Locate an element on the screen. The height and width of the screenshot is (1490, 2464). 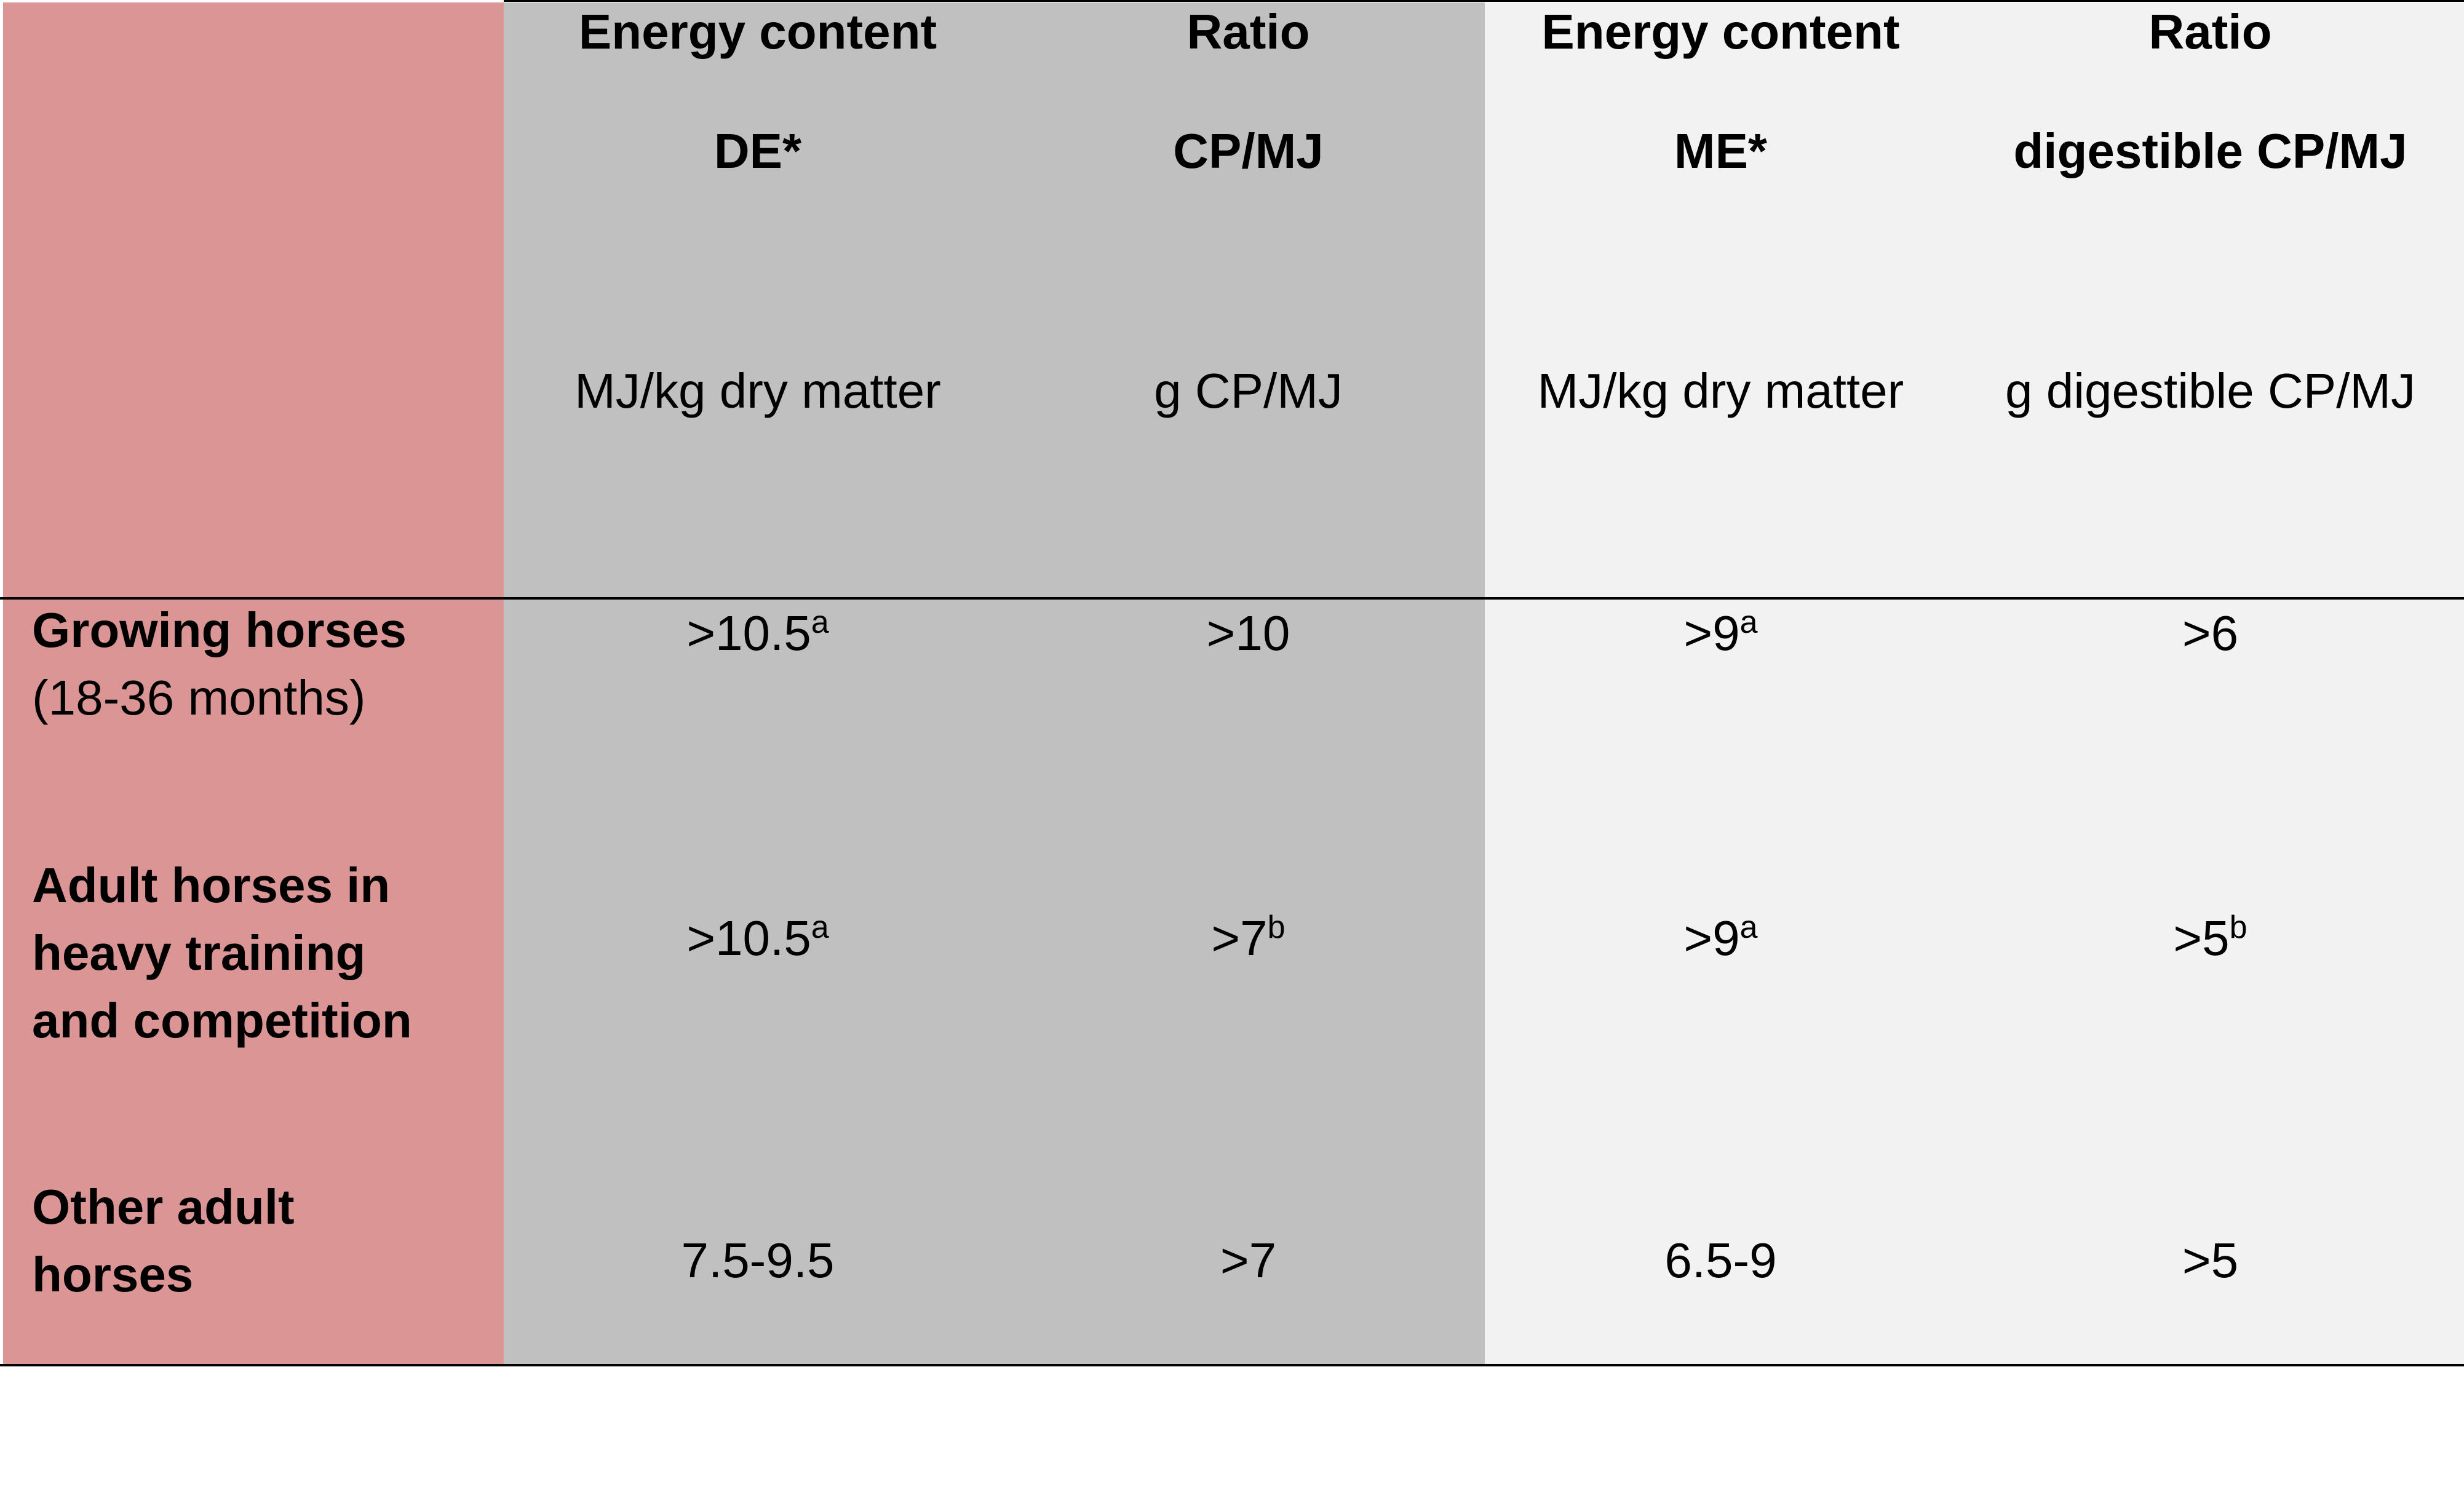
table-cell-de: 7.5-9.5 is located at coordinates (758, 1260).